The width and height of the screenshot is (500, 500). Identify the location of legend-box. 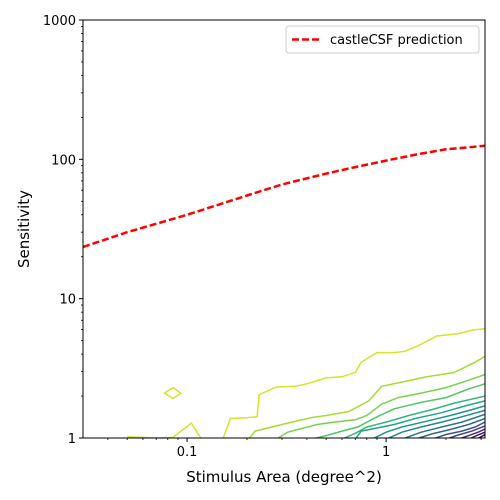
(382, 39).